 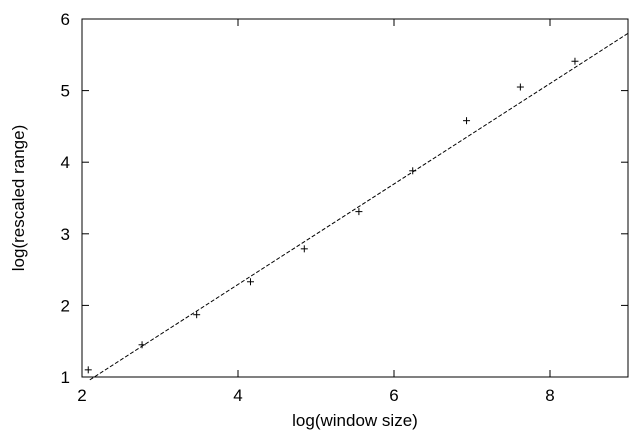 What do you see at coordinates (65, 19) in the screenshot?
I see `y-tick-label: 6` at bounding box center [65, 19].